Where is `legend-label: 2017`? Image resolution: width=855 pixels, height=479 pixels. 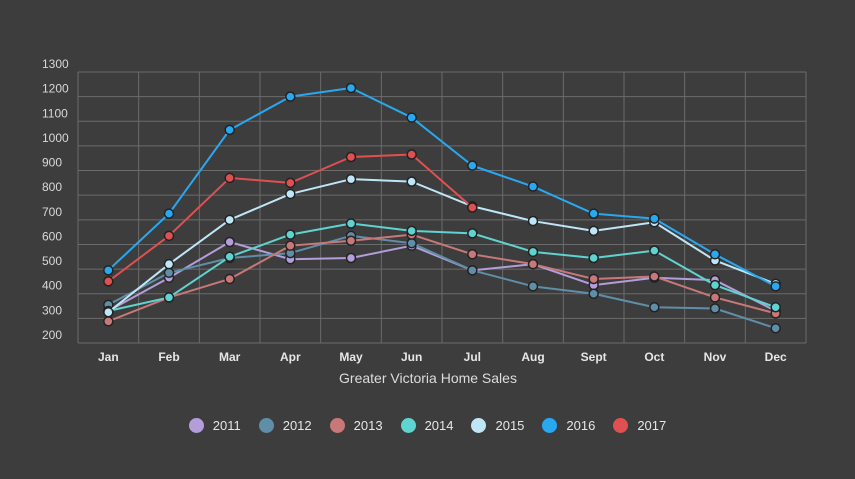 legend-label: 2017 is located at coordinates (652, 425).